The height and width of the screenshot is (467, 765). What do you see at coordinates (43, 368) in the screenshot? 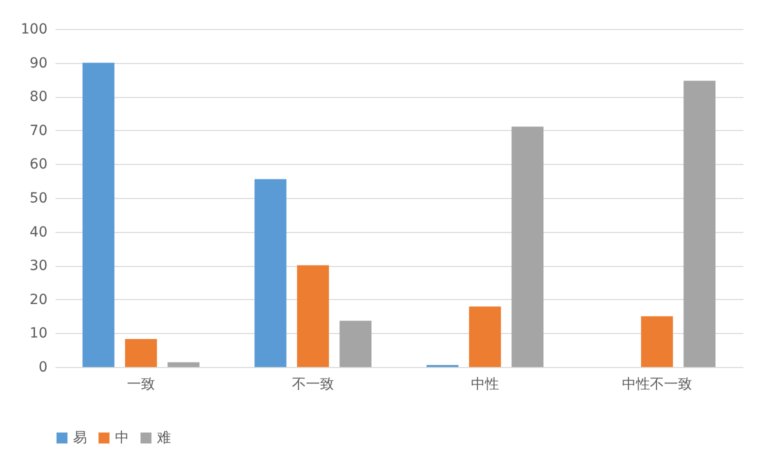
I see `y-tick-label: 0` at bounding box center [43, 368].